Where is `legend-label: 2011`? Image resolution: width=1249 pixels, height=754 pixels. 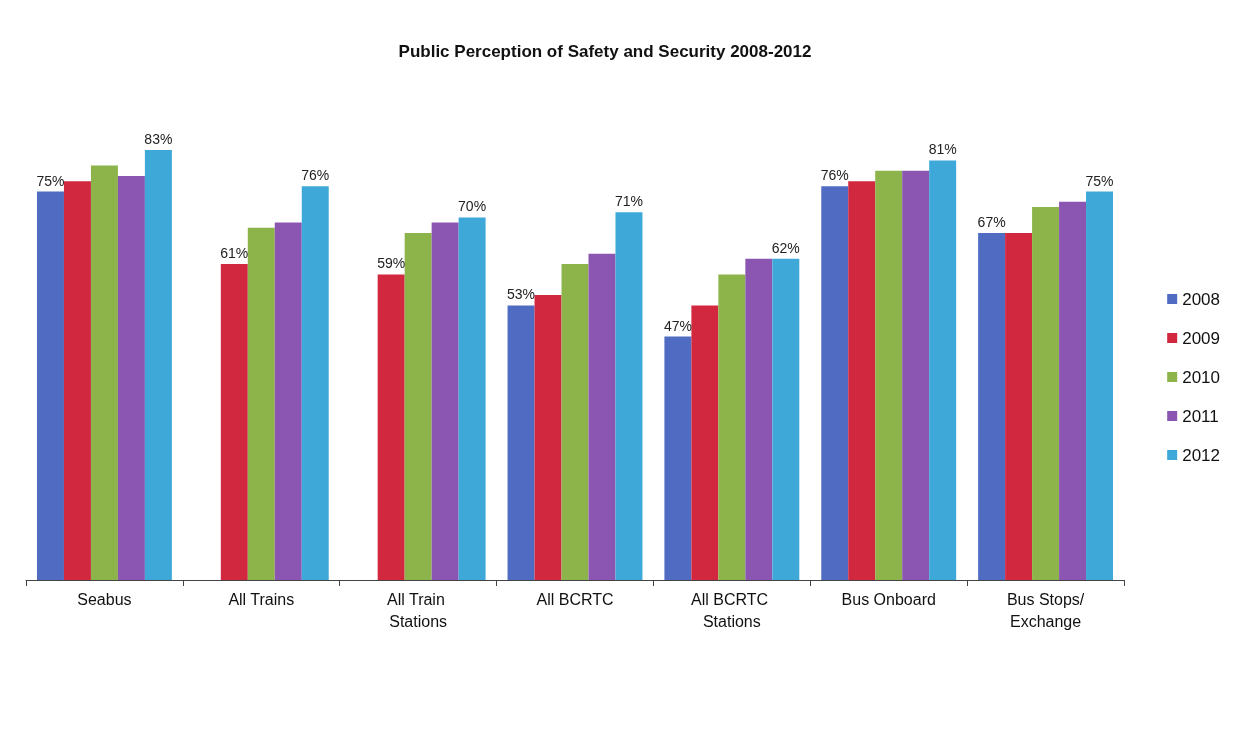
legend-label: 2011 is located at coordinates (1200, 416).